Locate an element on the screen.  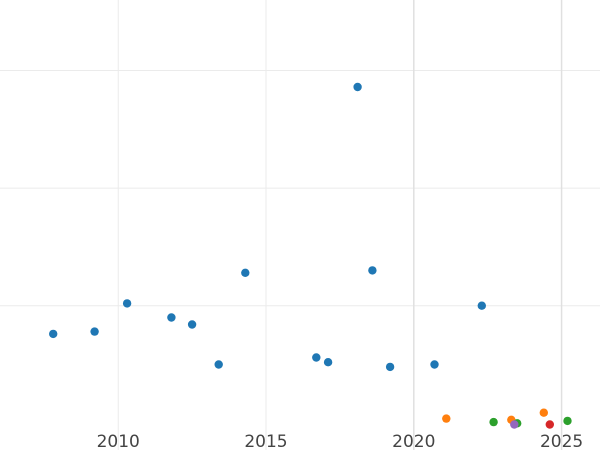
x-tick-label: 2015 is located at coordinates (265, 441).